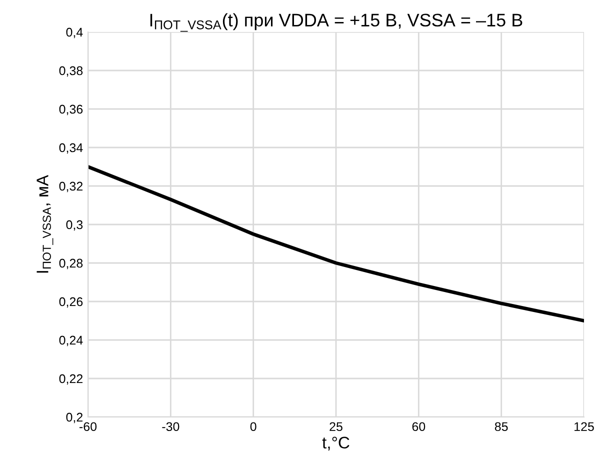 This screenshot has height=457, width=603. Describe the element at coordinates (71, 302) in the screenshot. I see `y-tick-label: 0,26` at that location.